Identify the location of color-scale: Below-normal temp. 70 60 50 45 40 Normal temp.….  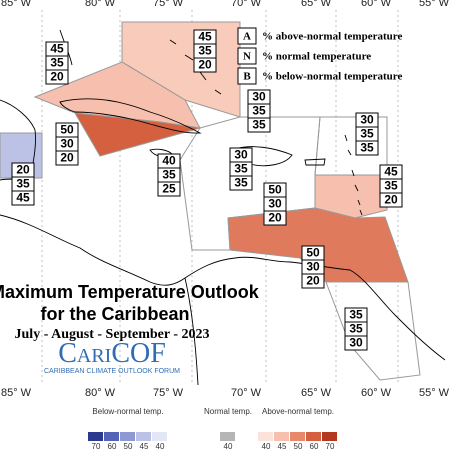
(212, 428).